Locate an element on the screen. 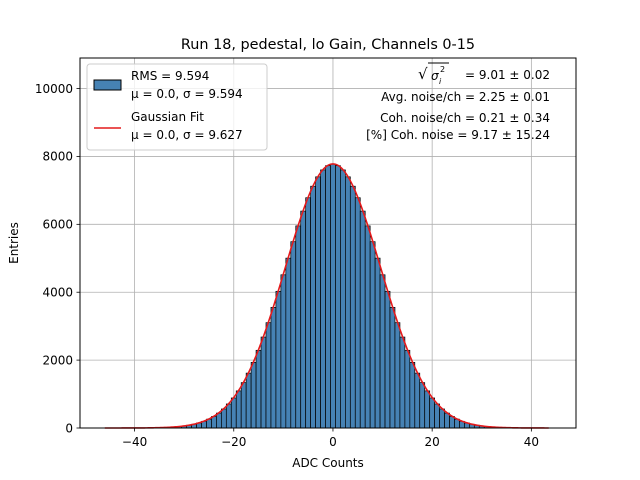 Image resolution: width=640 pixels, height=480 pixels. sqrt-radical: √ is located at coordinates (423, 74).